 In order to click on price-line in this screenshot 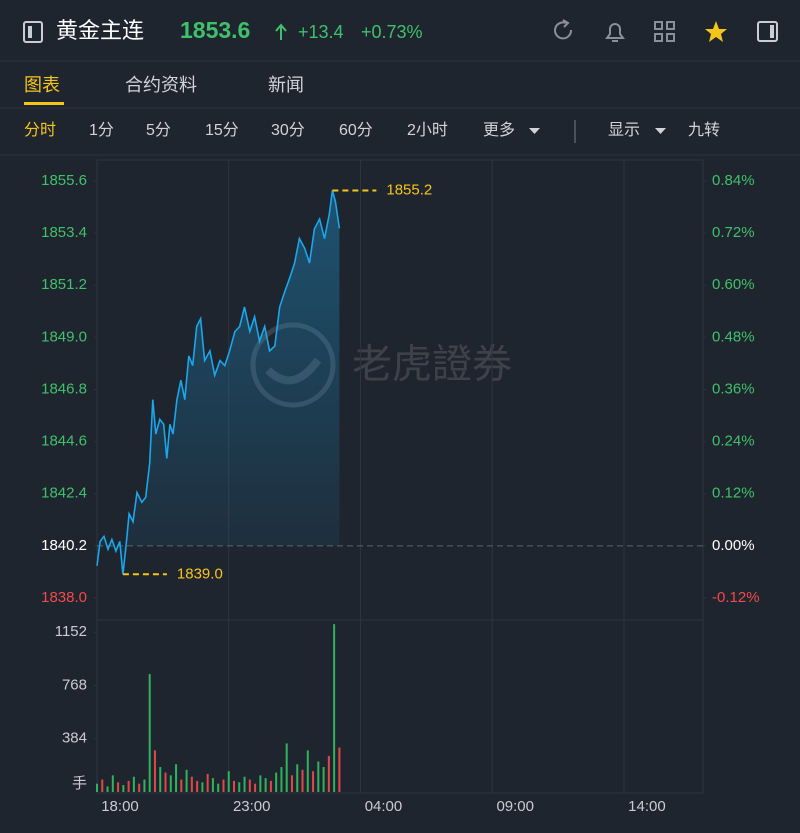, I will do `click(218, 382)`.